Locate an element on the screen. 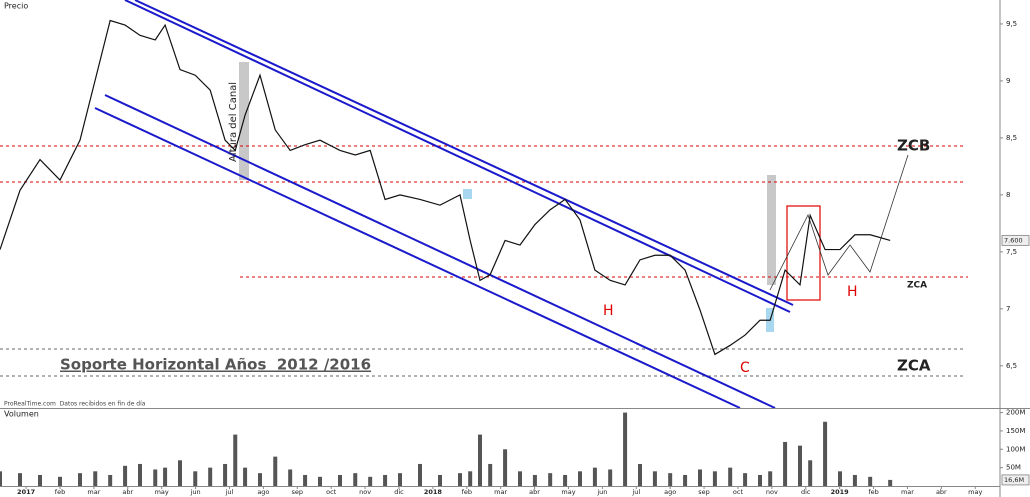 The height and width of the screenshot is (497, 1030). y-tick-label: 6,5 is located at coordinates (1011, 366).